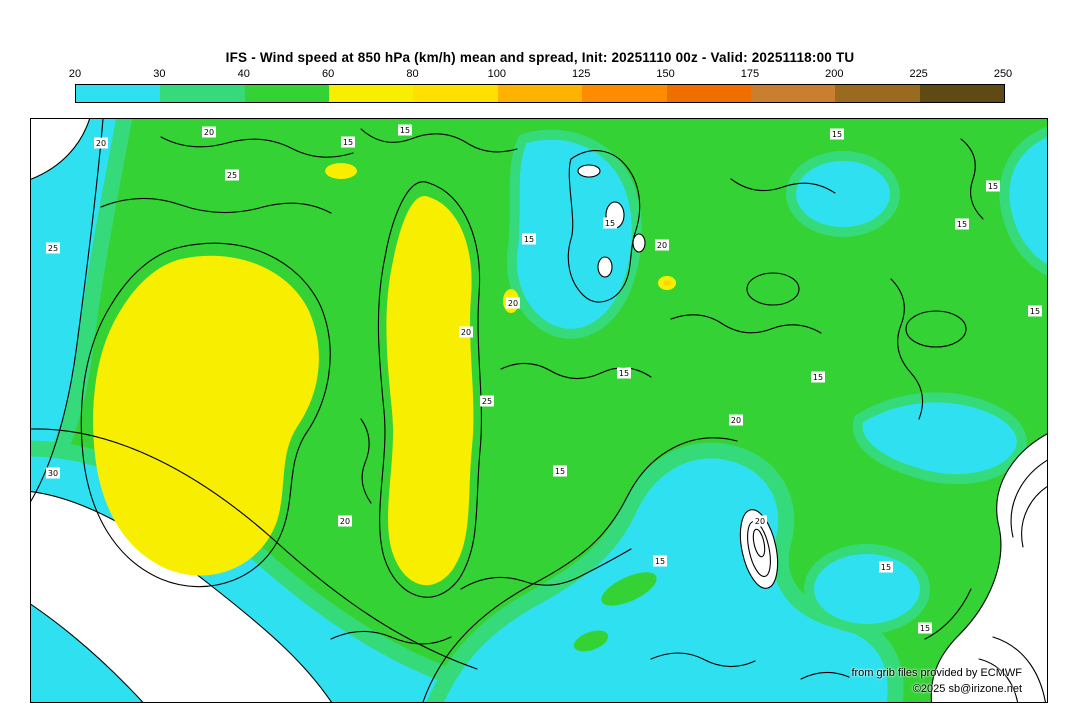 This screenshot has height=718, width=1080. What do you see at coordinates (665, 74) in the screenshot?
I see `colorbar-tick: 150` at bounding box center [665, 74].